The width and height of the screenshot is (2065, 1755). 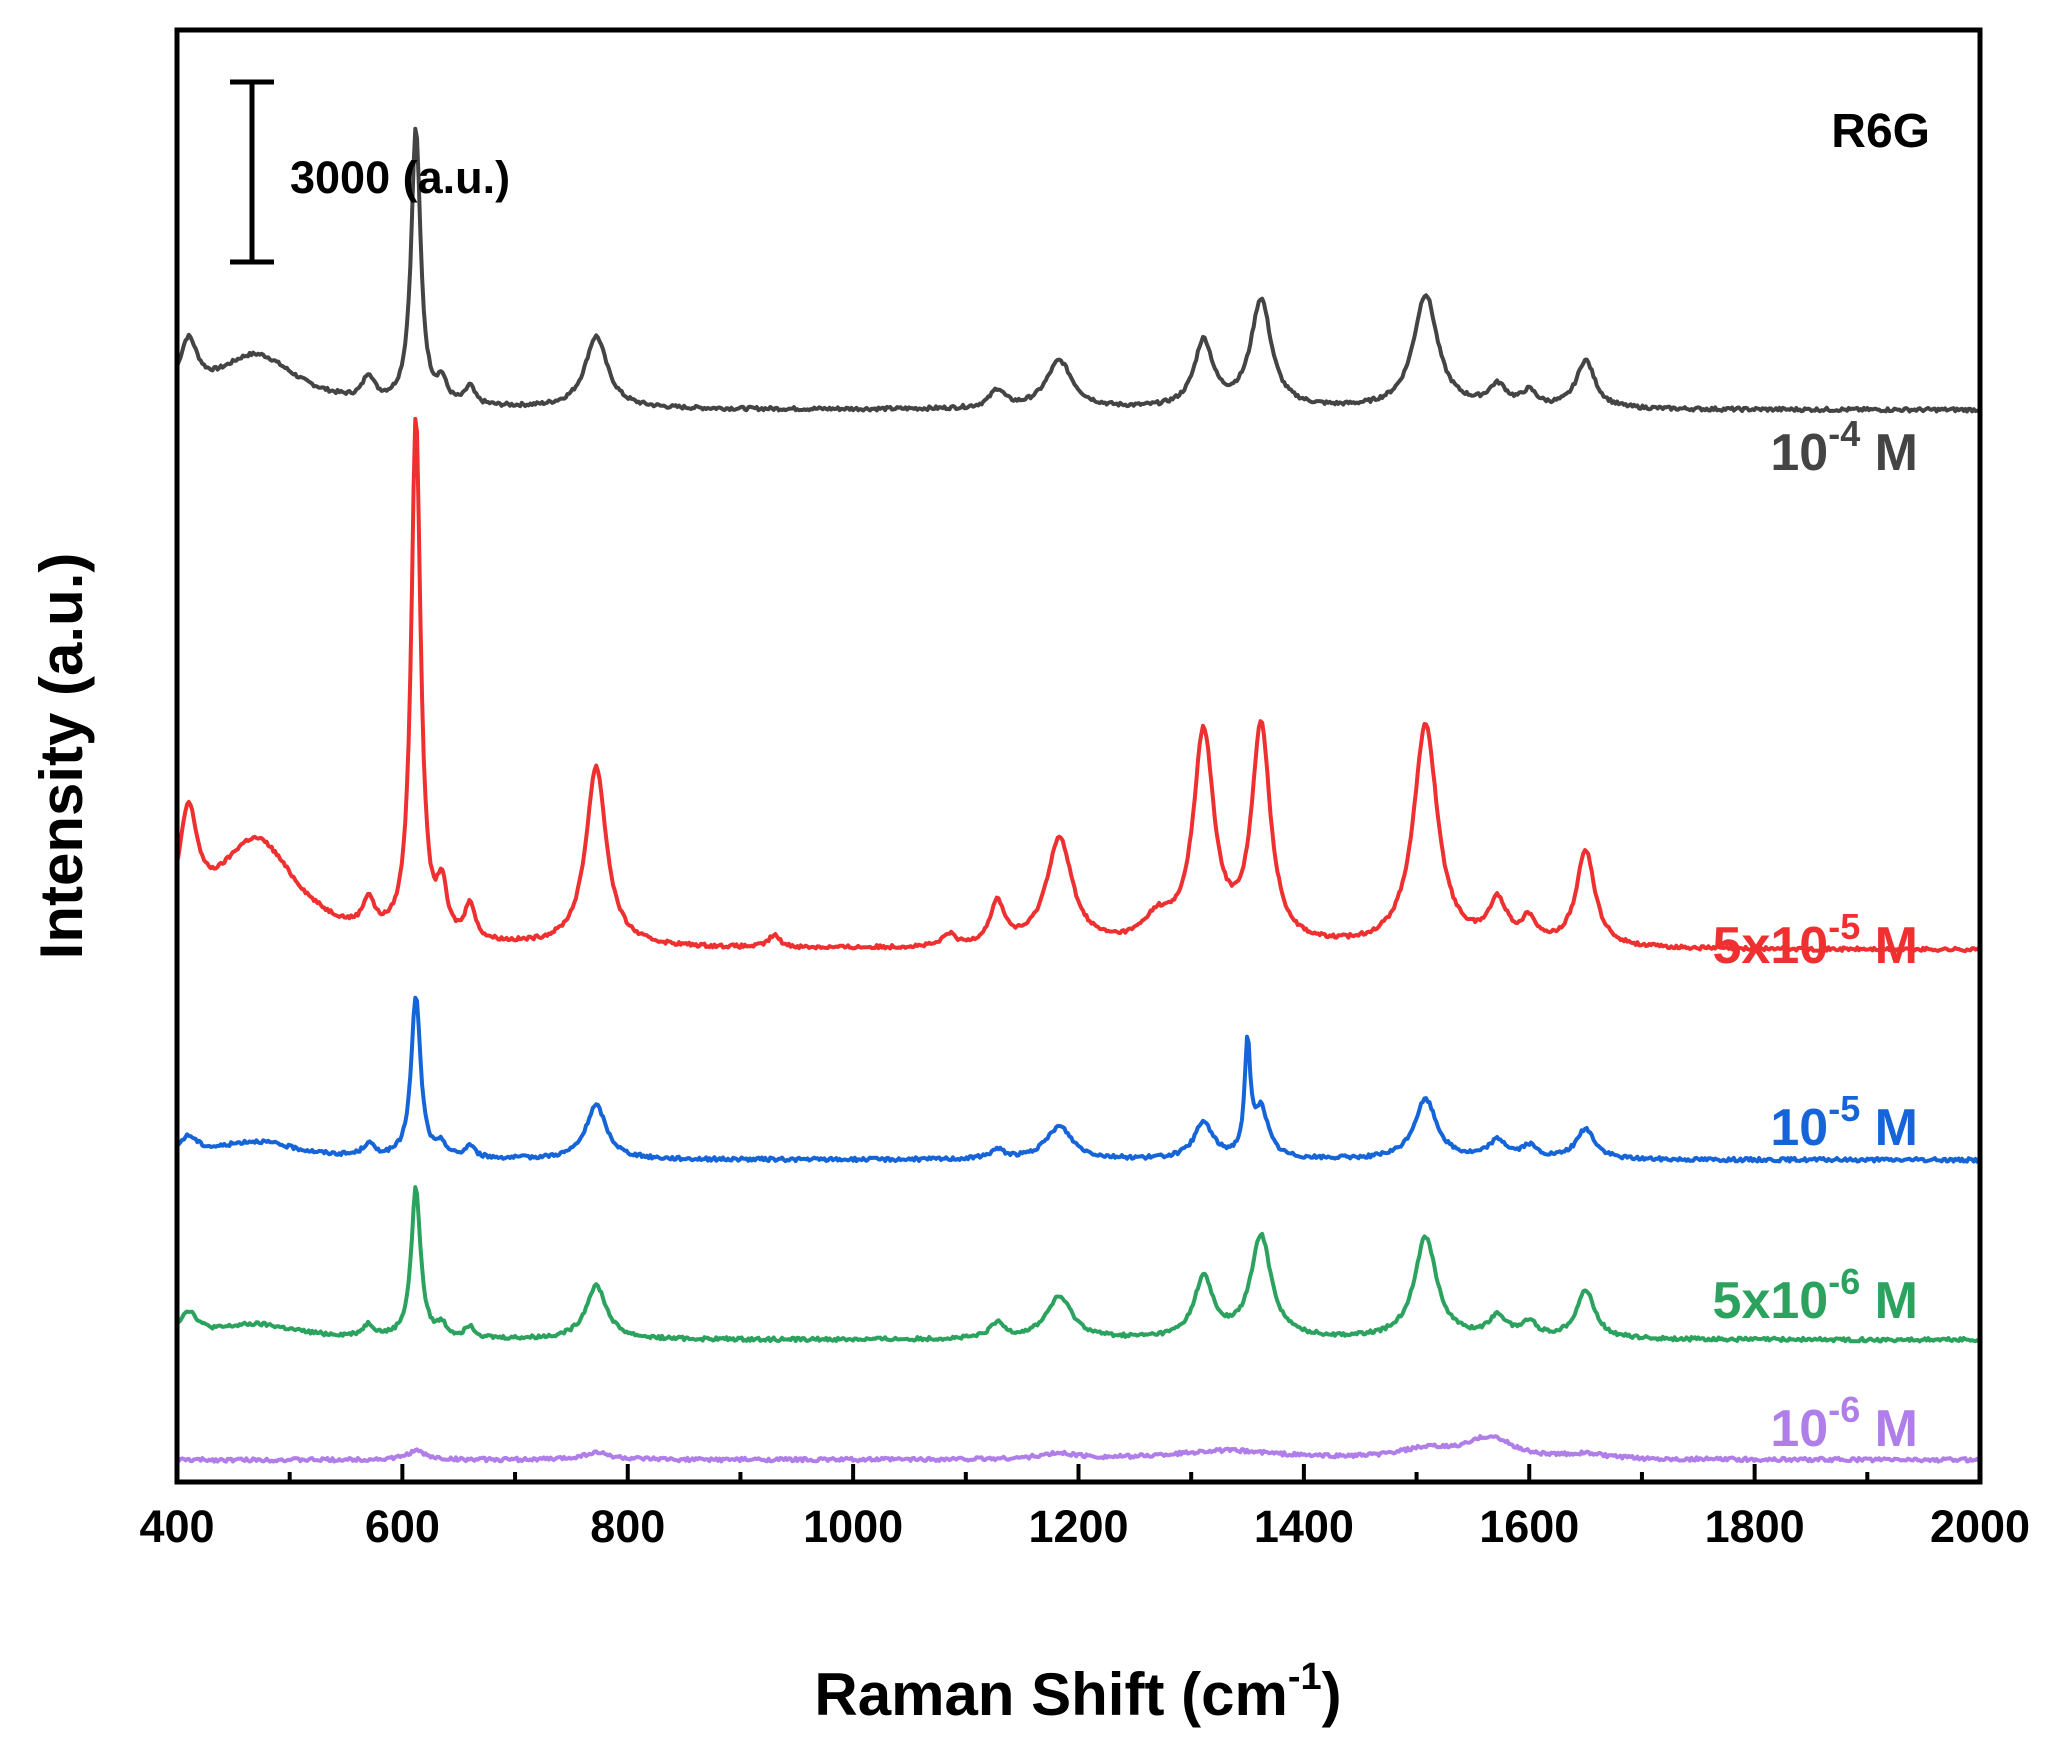 I want to click on series-label-0: 10-4 M, so click(x=1844, y=447).